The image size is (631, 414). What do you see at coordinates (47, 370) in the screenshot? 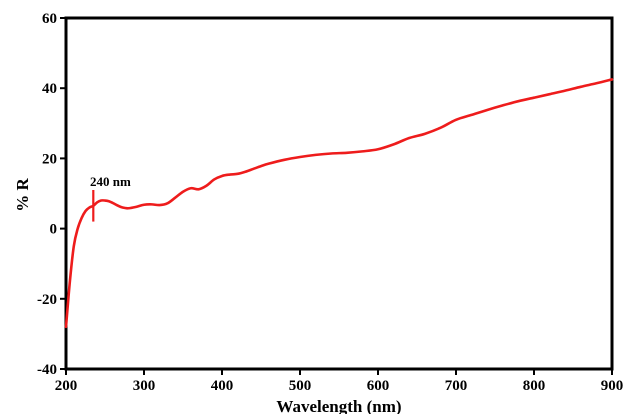
I see `y-tick-label: -40` at bounding box center [47, 370].